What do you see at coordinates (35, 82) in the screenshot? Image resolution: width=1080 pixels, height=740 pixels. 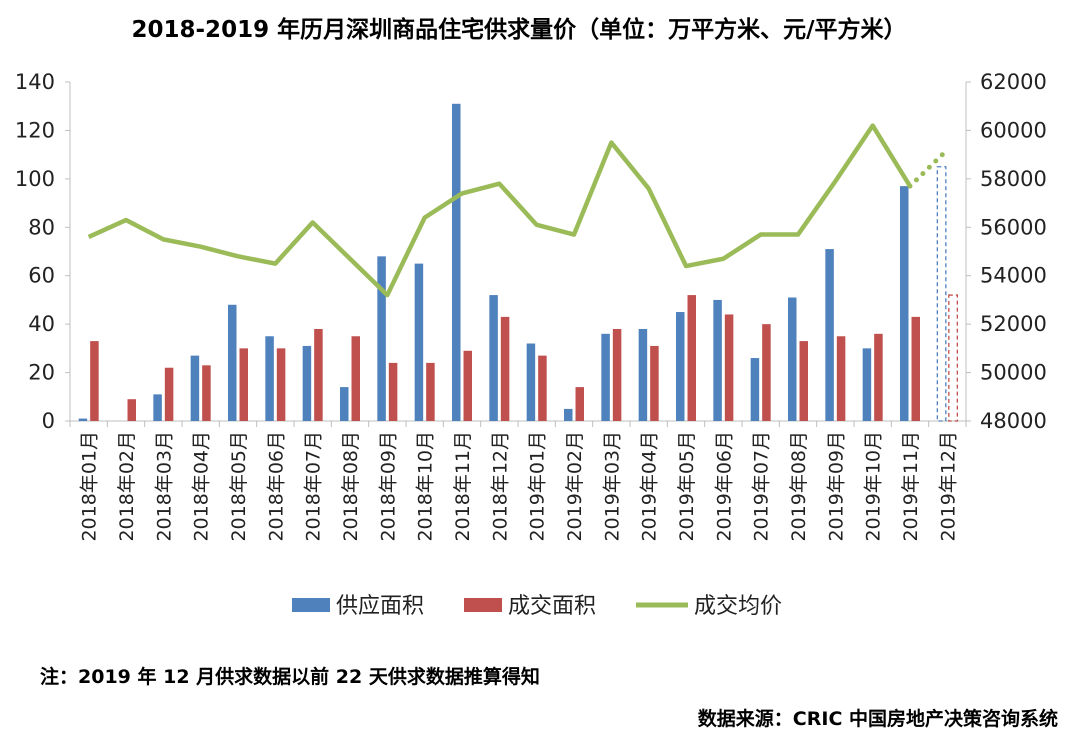 I see `y-left-tick-label: 140` at bounding box center [35, 82].